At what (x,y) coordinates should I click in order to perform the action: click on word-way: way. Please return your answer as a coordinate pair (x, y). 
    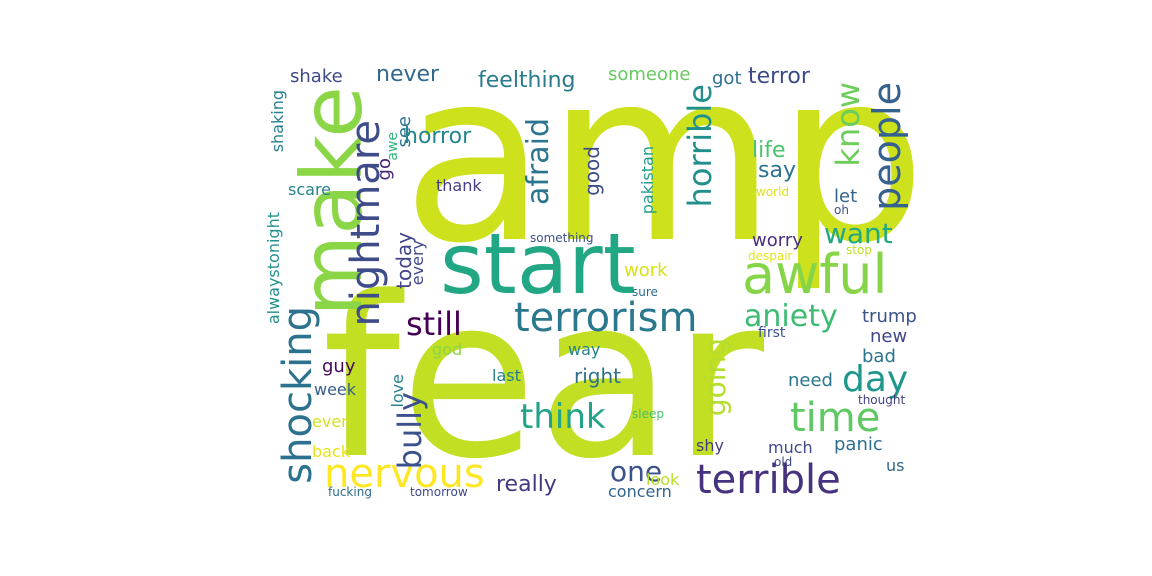
    Looking at the image, I should click on (584, 349).